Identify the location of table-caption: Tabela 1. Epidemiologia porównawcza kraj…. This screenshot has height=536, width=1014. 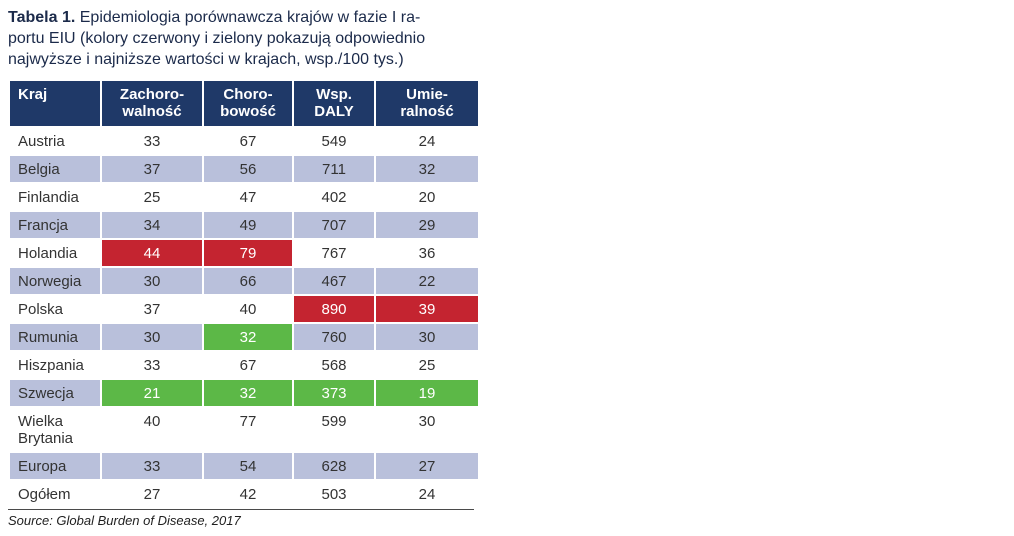
(244, 38).